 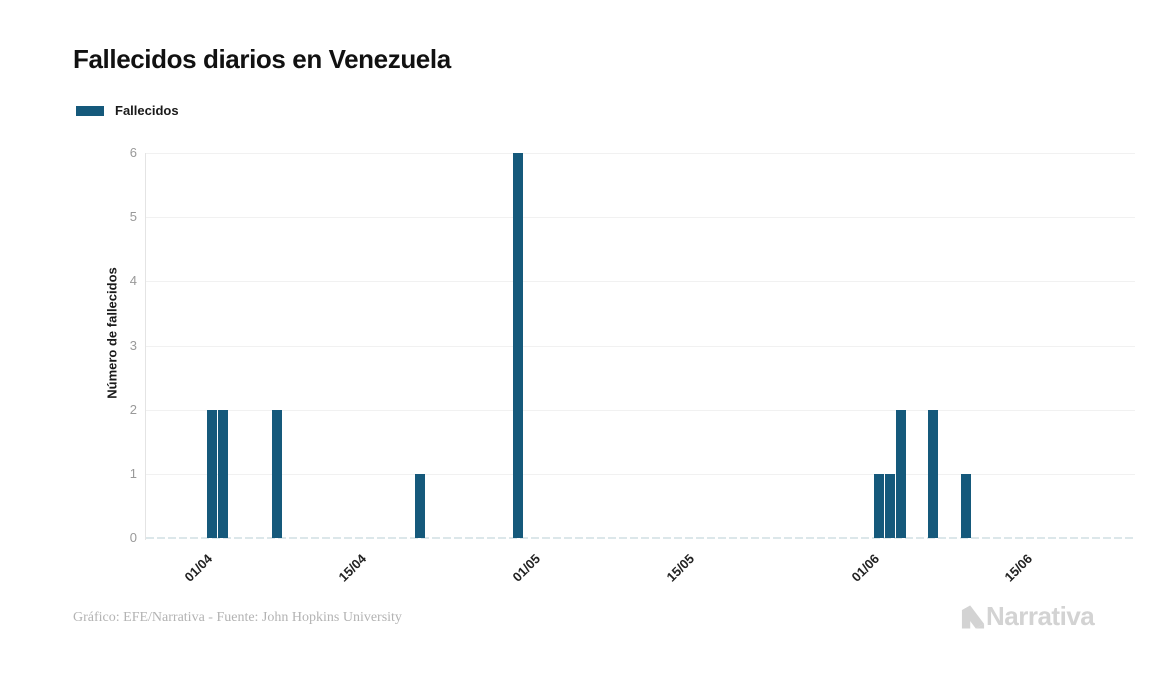 I want to click on legend-label: Fallecidos, so click(x=147, y=110).